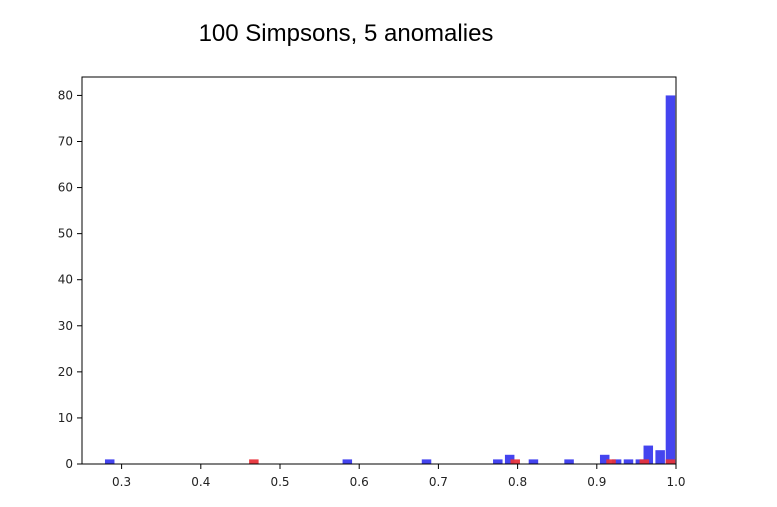 The height and width of the screenshot is (507, 777). I want to click on y-tick-label-3: 30, so click(65, 326).